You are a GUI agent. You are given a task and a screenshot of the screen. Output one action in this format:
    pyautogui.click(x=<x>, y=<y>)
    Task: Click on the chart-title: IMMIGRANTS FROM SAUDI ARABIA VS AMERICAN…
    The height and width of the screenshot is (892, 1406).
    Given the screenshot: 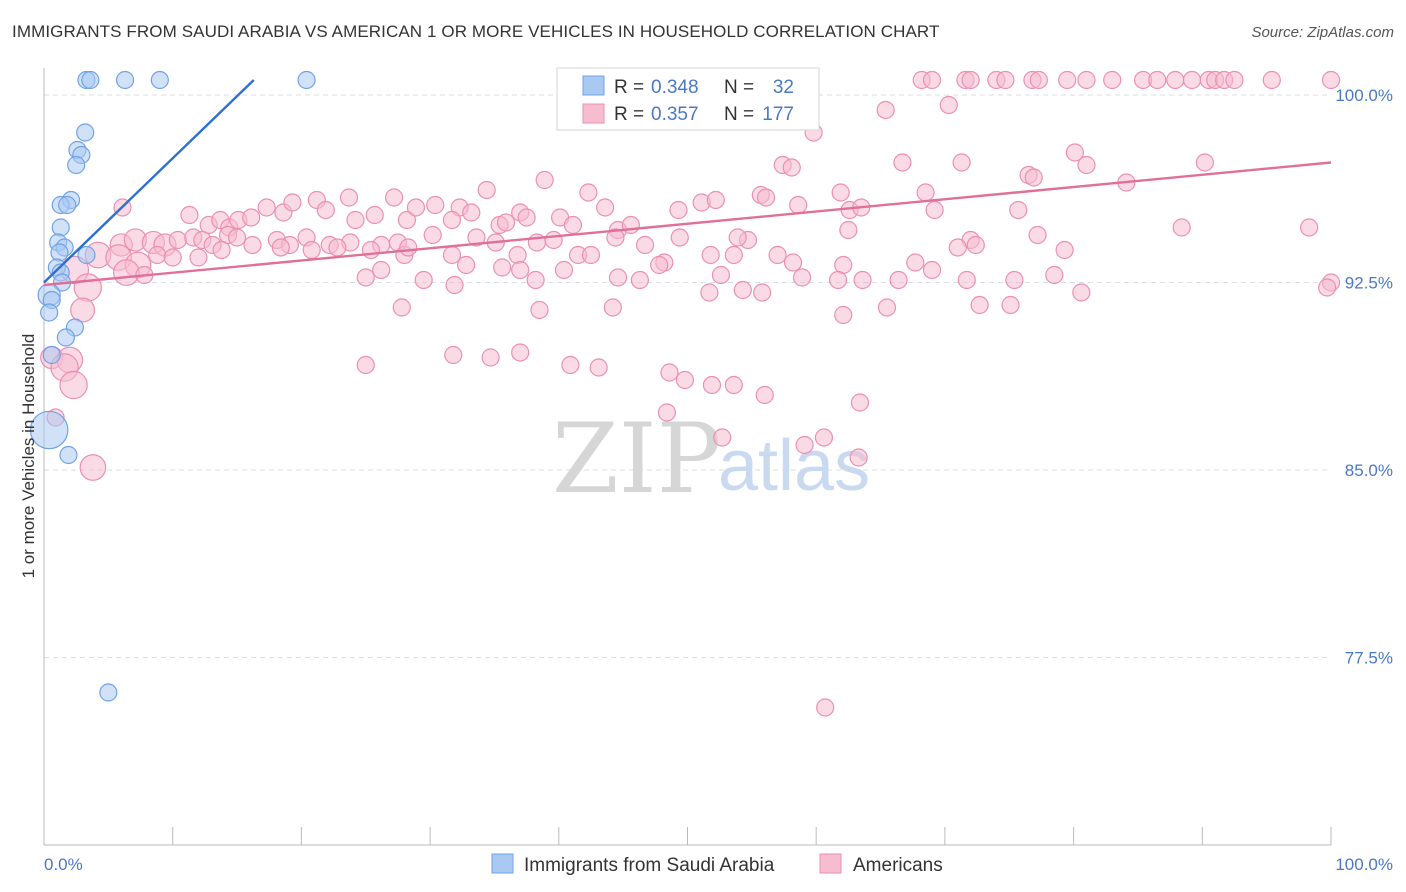 What is the action you would take?
    pyautogui.click(x=476, y=31)
    